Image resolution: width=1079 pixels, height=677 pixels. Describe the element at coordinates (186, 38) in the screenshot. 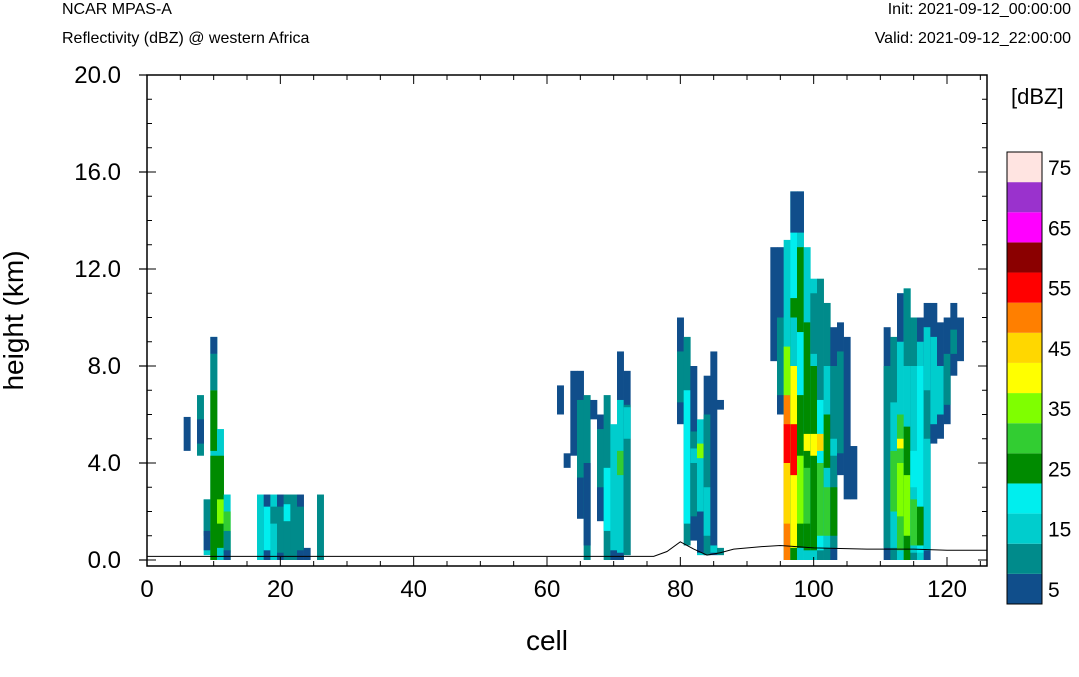

I see `chart-subtitle: Reflectivity (dBZ) @ western Africa` at that location.